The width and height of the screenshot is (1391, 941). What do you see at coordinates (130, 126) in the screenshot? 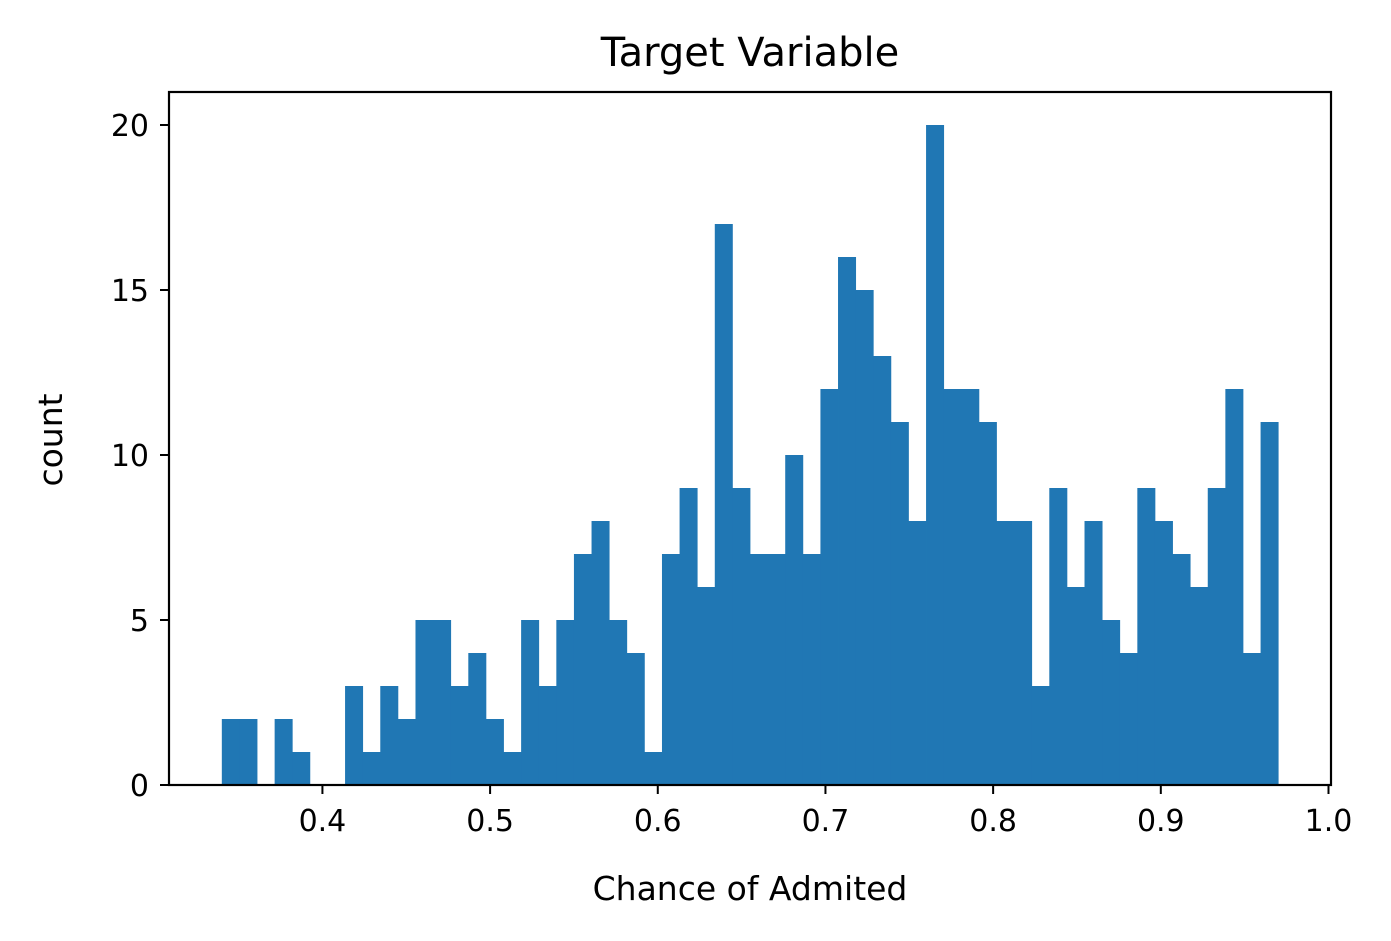
I see `y-tick-label: 20` at bounding box center [130, 126].